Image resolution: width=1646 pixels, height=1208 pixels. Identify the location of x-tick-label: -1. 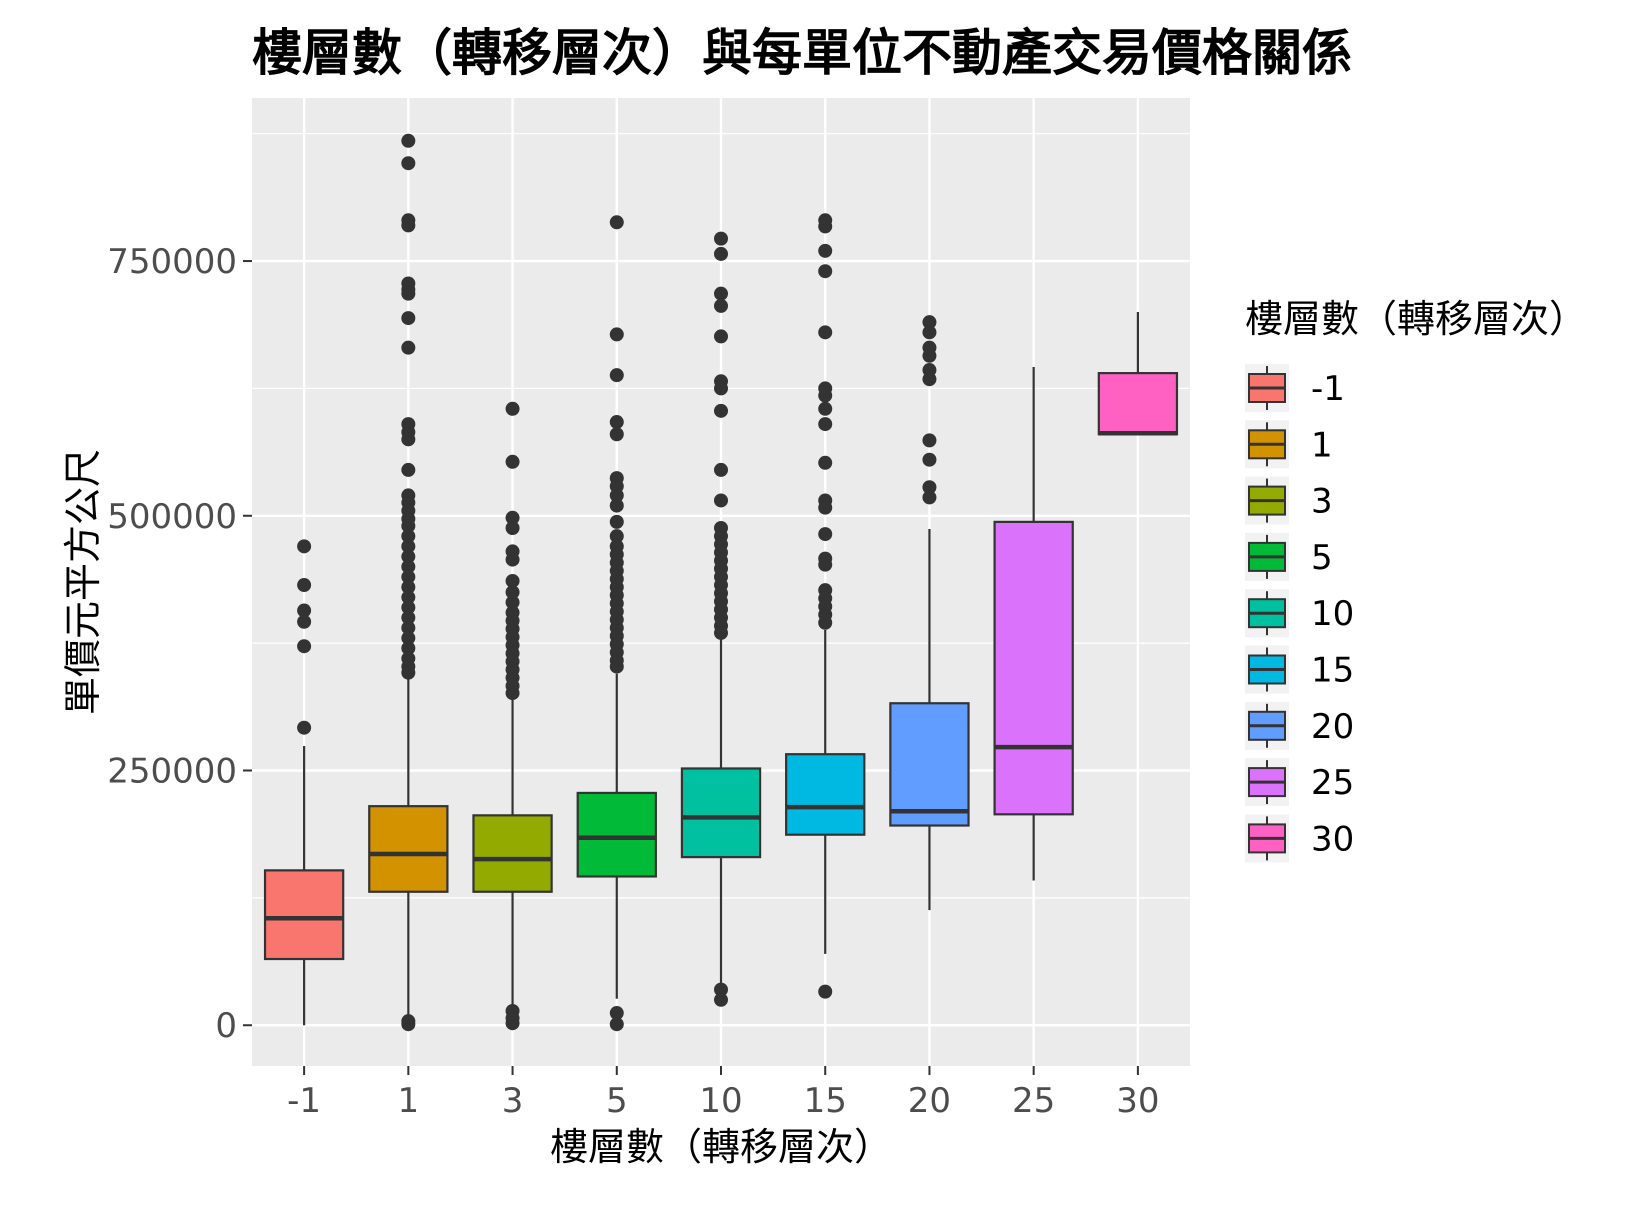
(304, 1101).